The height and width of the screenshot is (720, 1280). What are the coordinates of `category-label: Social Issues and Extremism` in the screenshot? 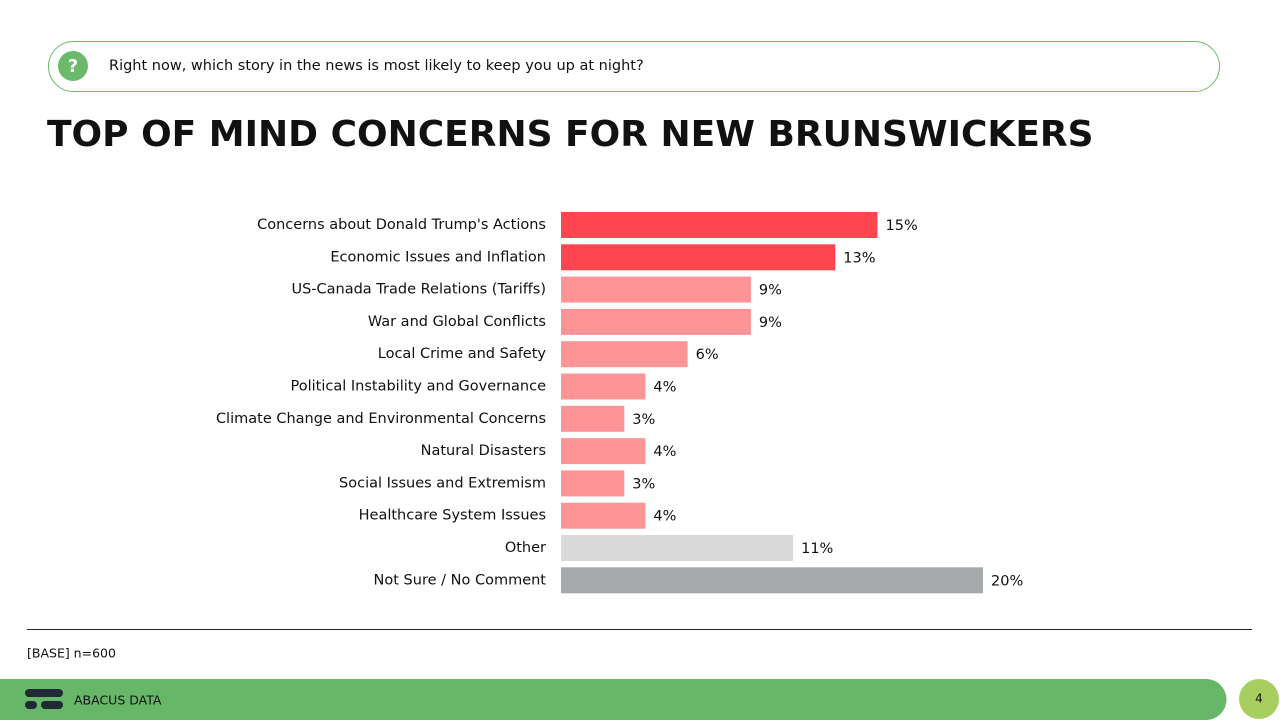 It's located at (442, 483).